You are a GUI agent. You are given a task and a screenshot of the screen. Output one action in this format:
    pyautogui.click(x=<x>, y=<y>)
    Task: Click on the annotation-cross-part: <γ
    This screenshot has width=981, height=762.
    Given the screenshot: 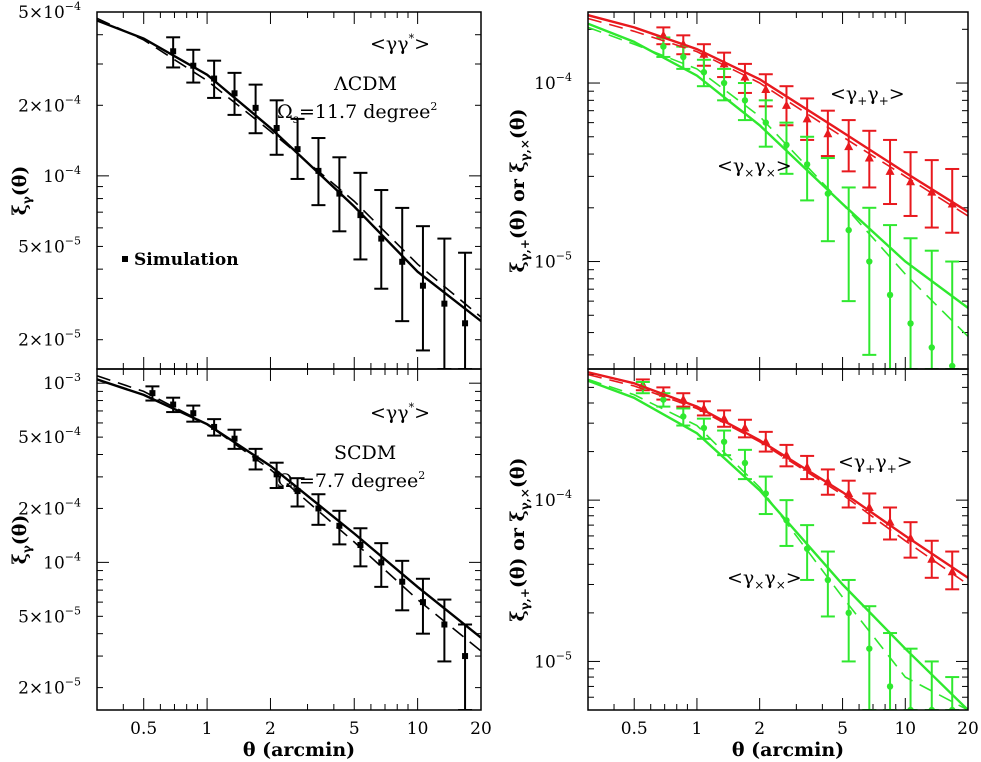 What is the action you would take?
    pyautogui.click(x=740, y=578)
    